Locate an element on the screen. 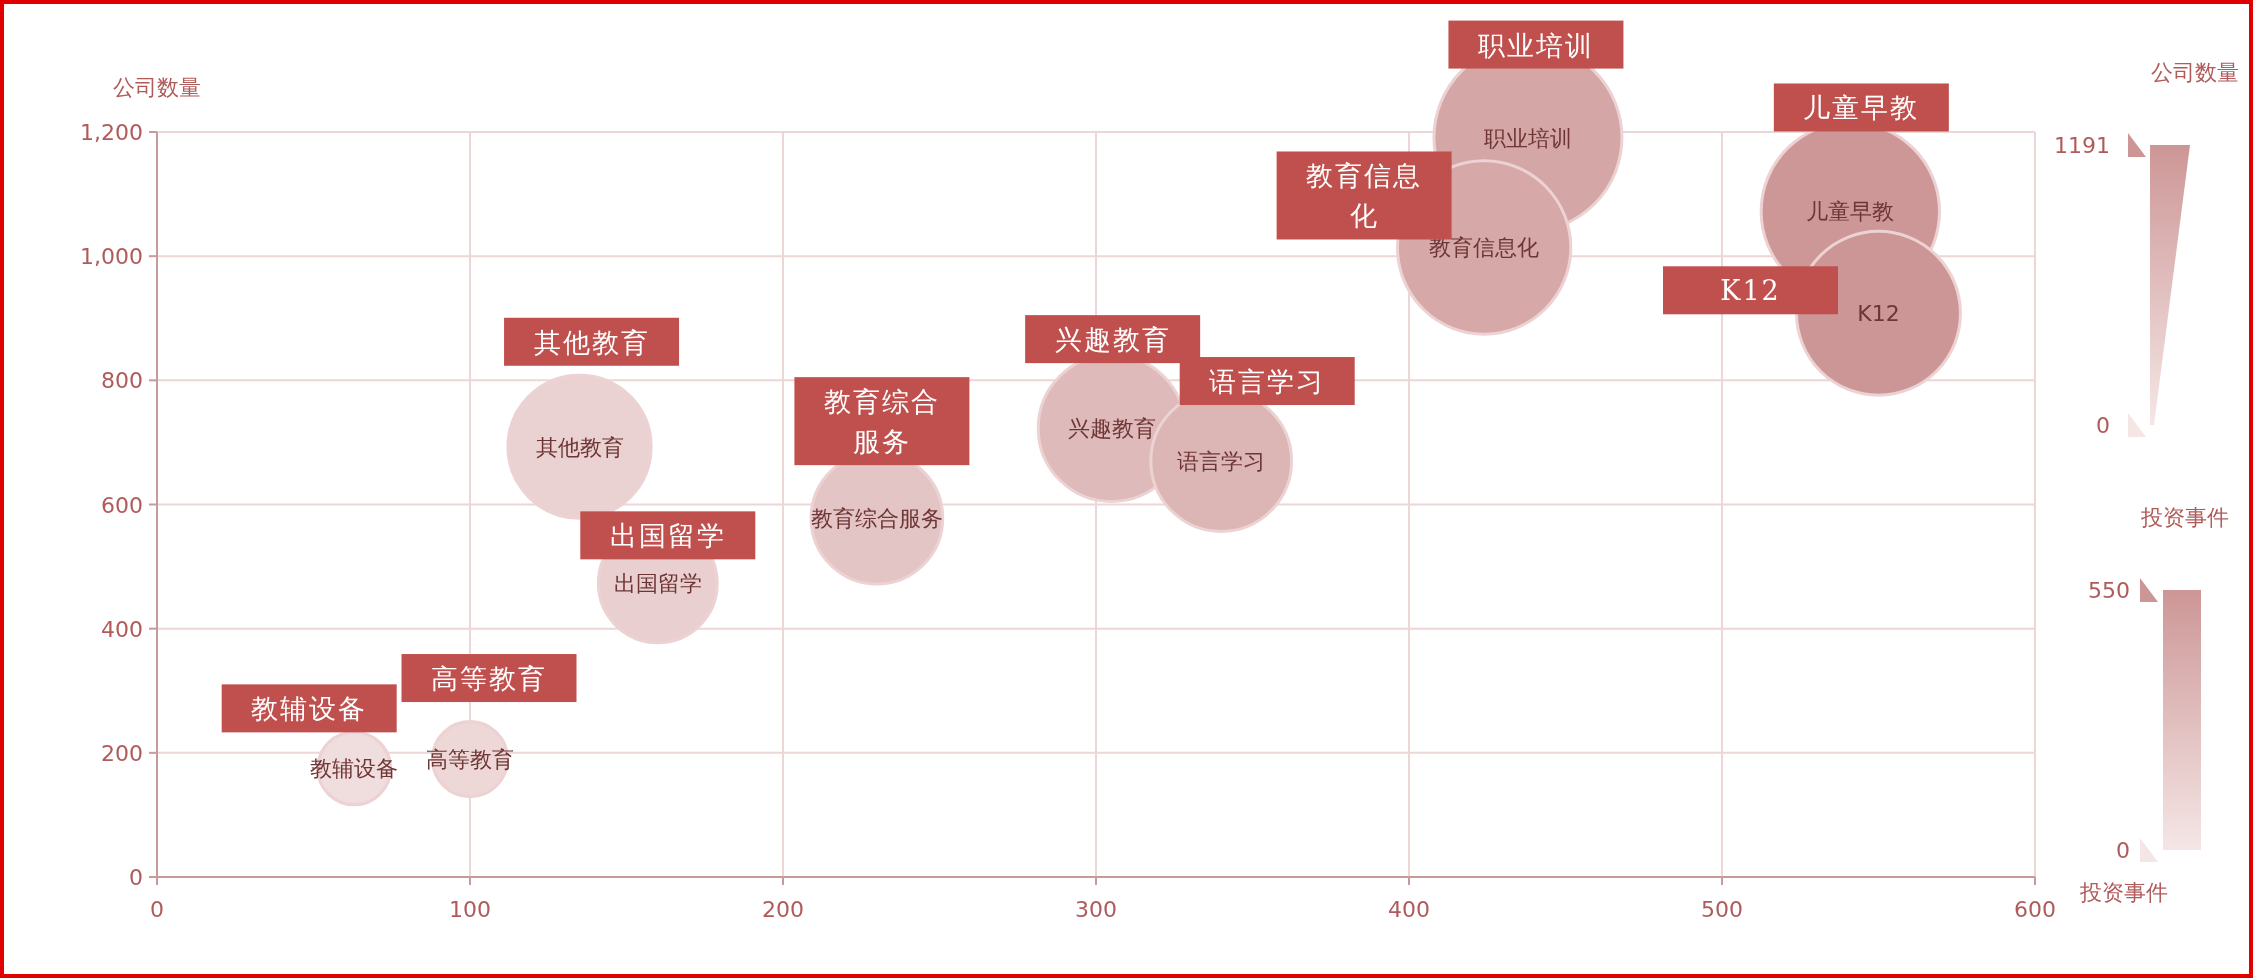  y-tick-label: 1,200 is located at coordinates (111, 132).